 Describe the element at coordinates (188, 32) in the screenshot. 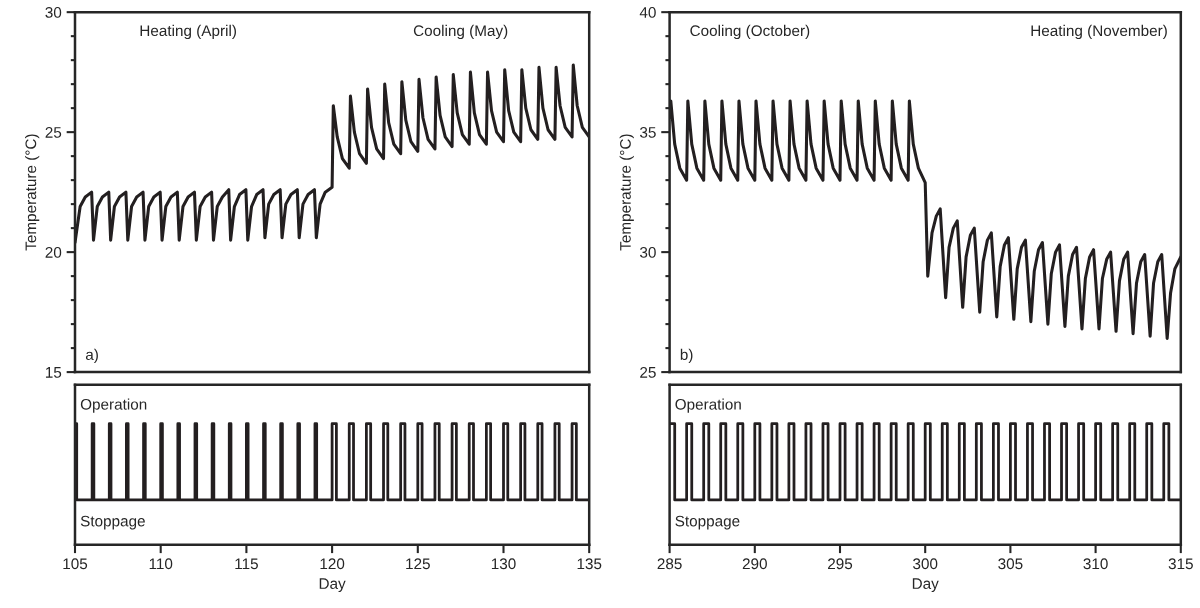

I see `annotation: Heating (April)` at that location.